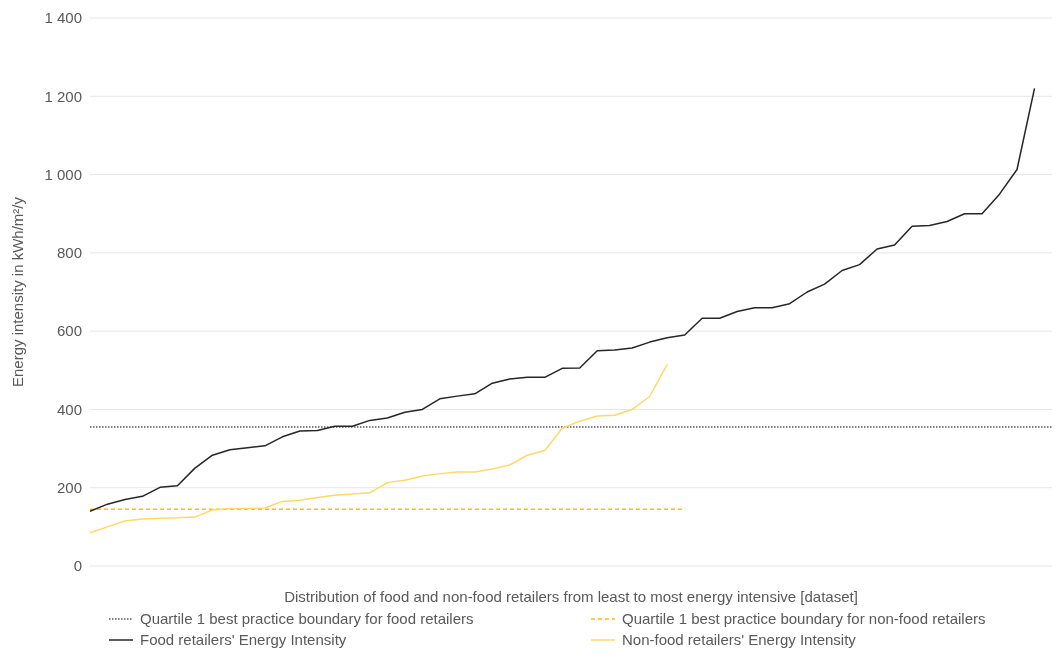  Describe the element at coordinates (307, 618) in the screenshot. I see `legend-label: Quartile 1 best practice boundary for food retailers` at that location.